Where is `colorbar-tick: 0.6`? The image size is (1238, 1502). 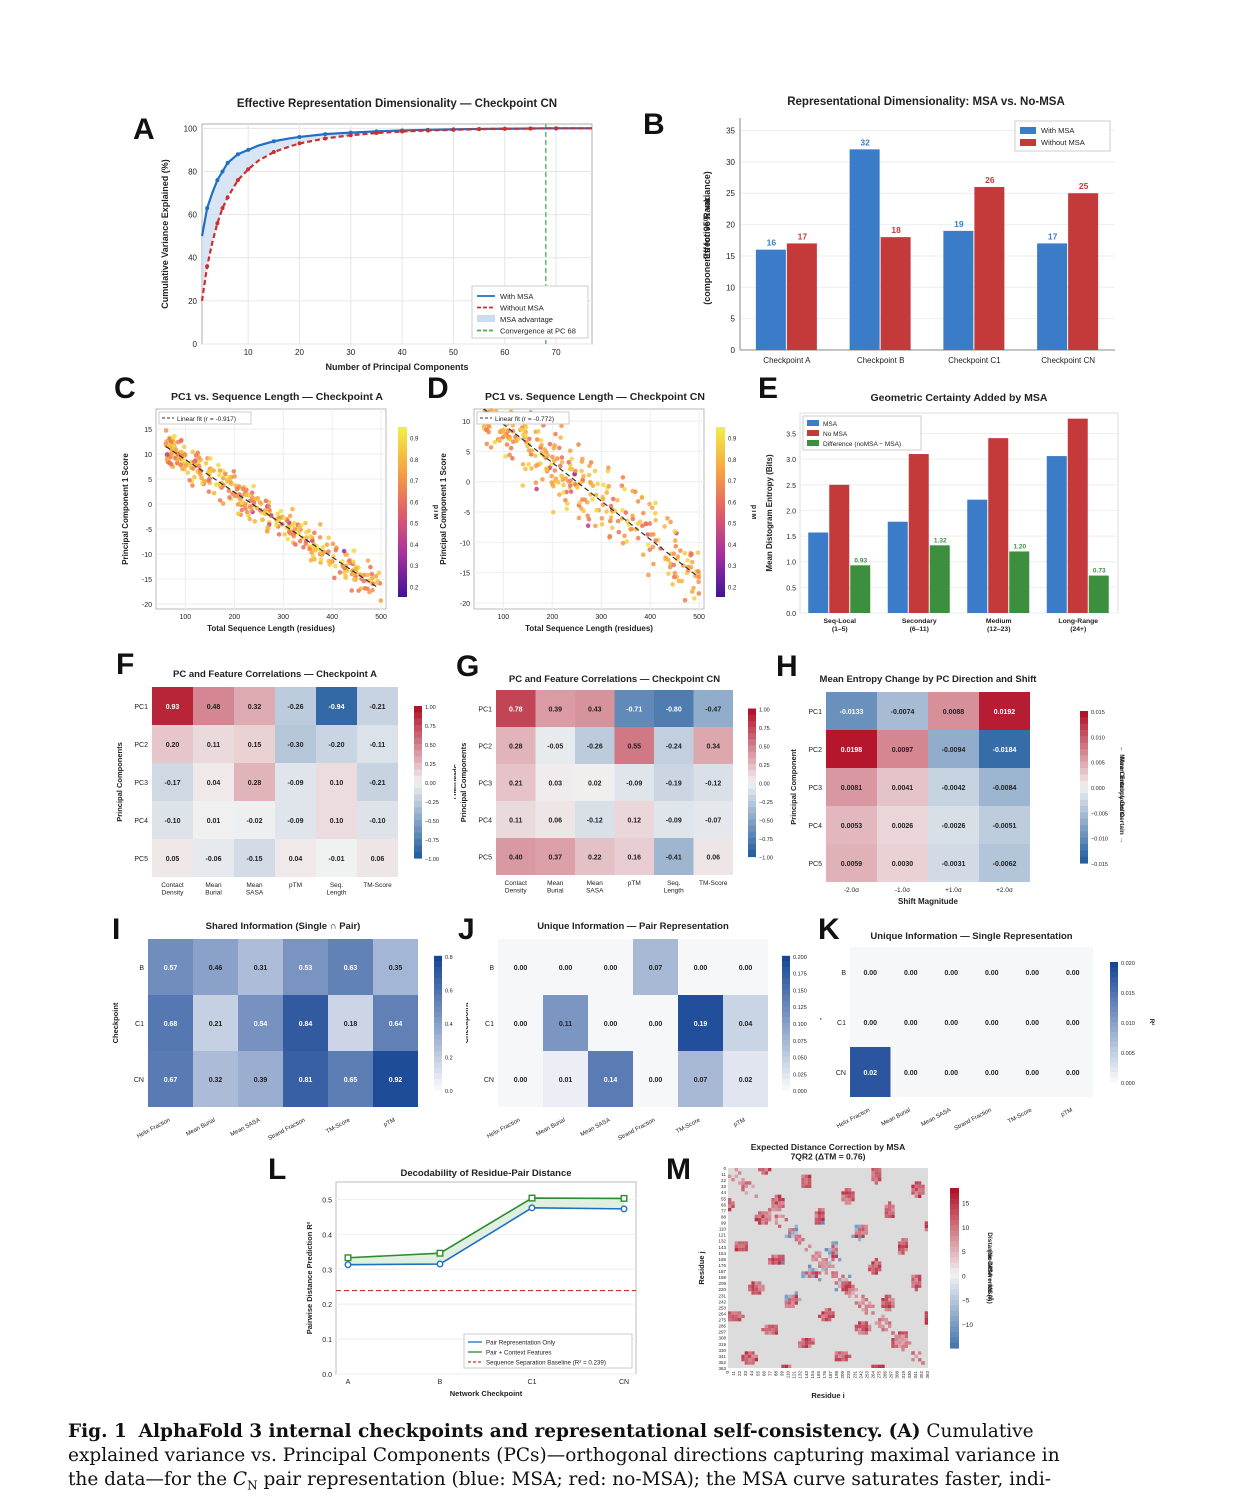
colorbar-tick: 0.6 is located at coordinates (414, 503).